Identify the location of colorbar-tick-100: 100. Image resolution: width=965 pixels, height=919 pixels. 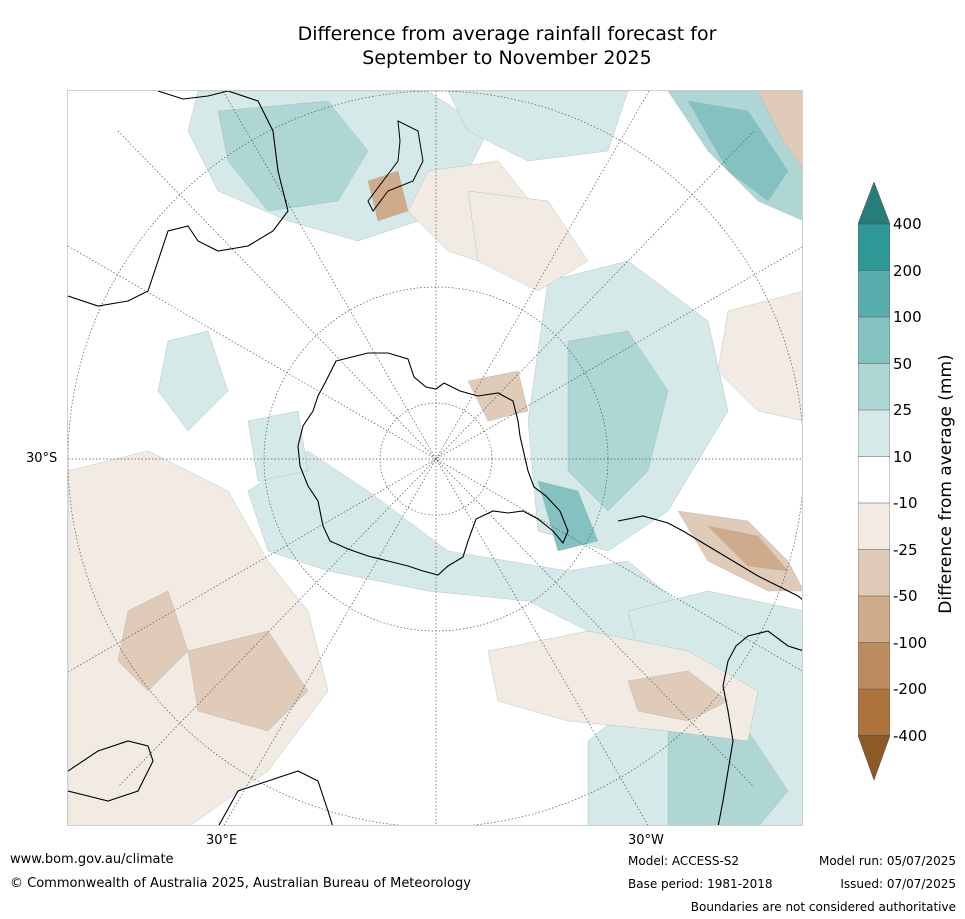
(907, 317).